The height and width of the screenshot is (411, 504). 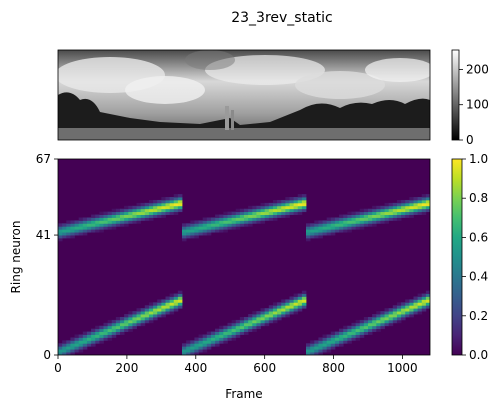 I want to click on x-tick-label: 1000, so click(x=402, y=368).